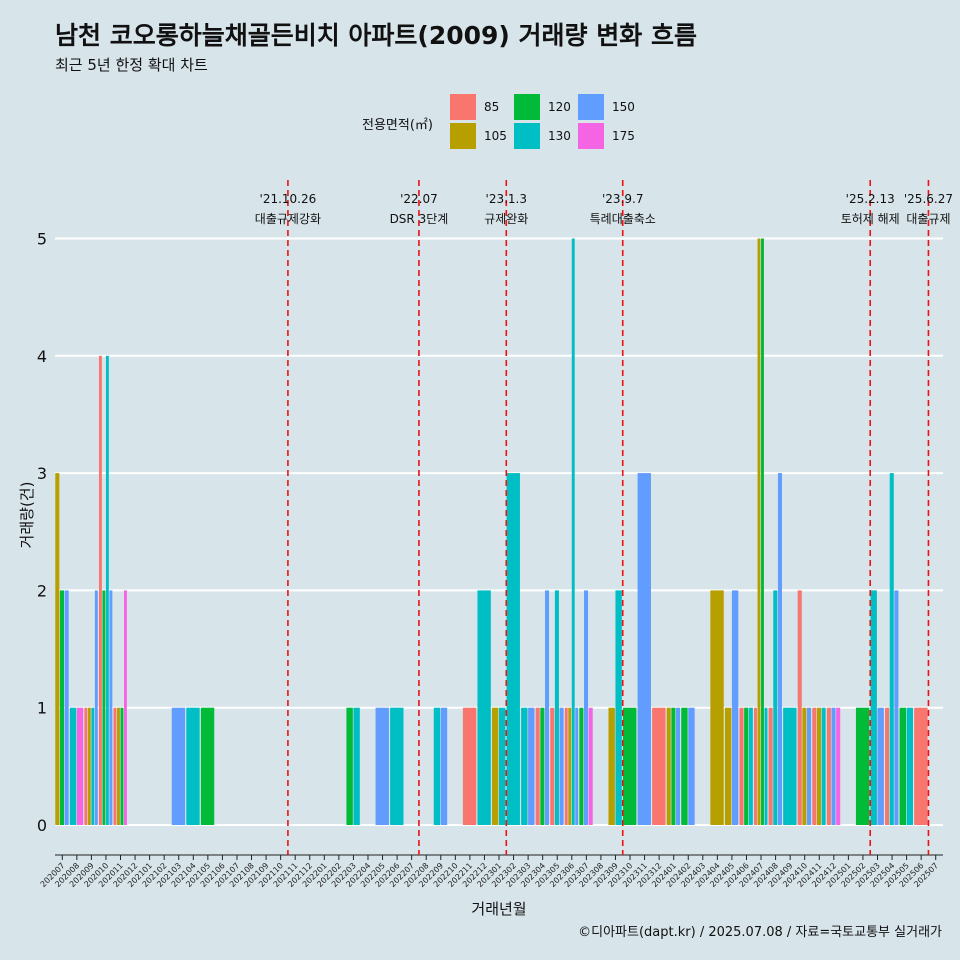 This screenshot has height=960, width=960. Describe the element at coordinates (288, 219) in the screenshot. I see `event-label: 대출규제강화` at that location.